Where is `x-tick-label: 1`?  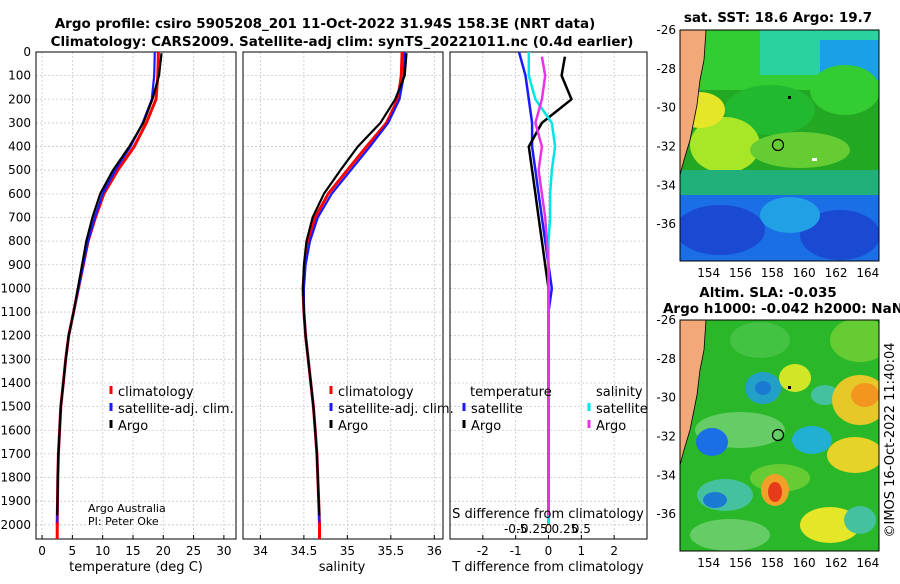 x-tick-label: 1 is located at coordinates (582, 551).